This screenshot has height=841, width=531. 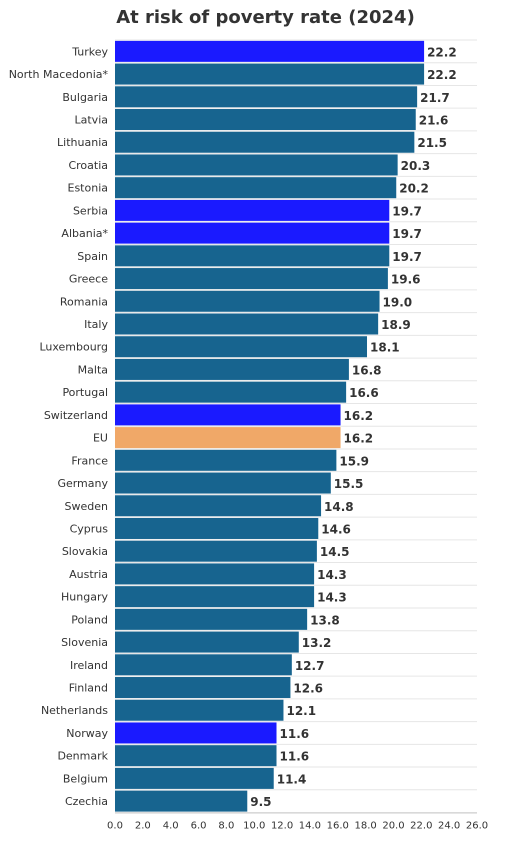 What do you see at coordinates (89, 619) in the screenshot?
I see `category-label: Poland` at bounding box center [89, 619].